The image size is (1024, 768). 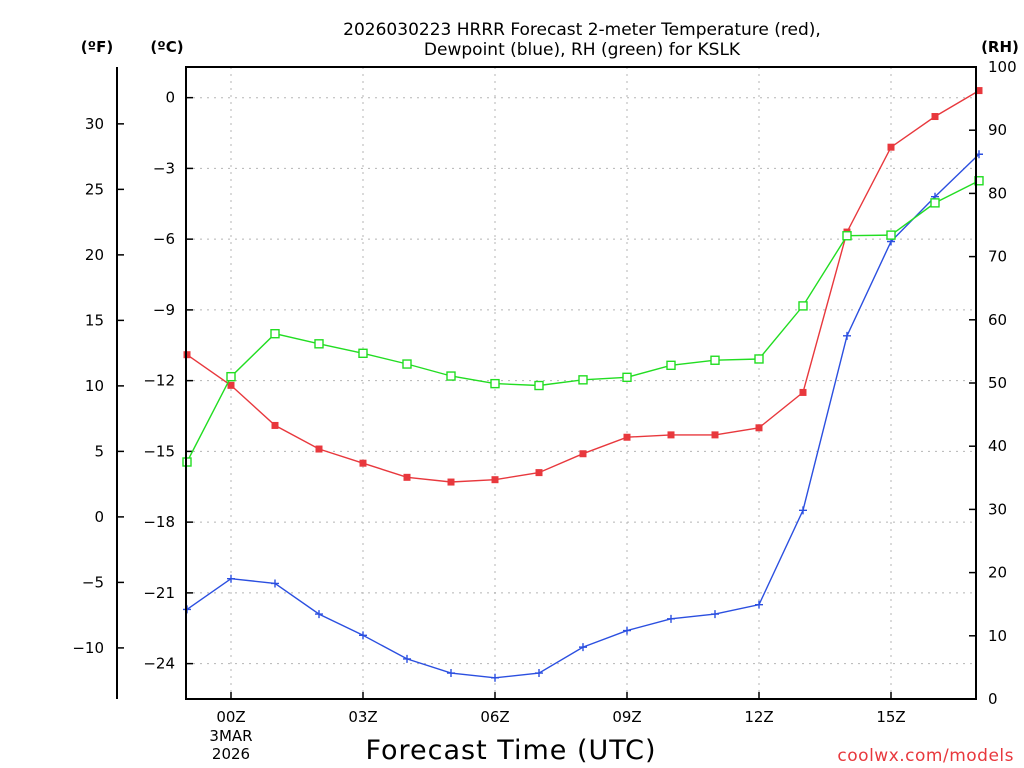 What do you see at coordinates (362, 717) in the screenshot?
I see `time-tick-label: 03Z` at bounding box center [362, 717].